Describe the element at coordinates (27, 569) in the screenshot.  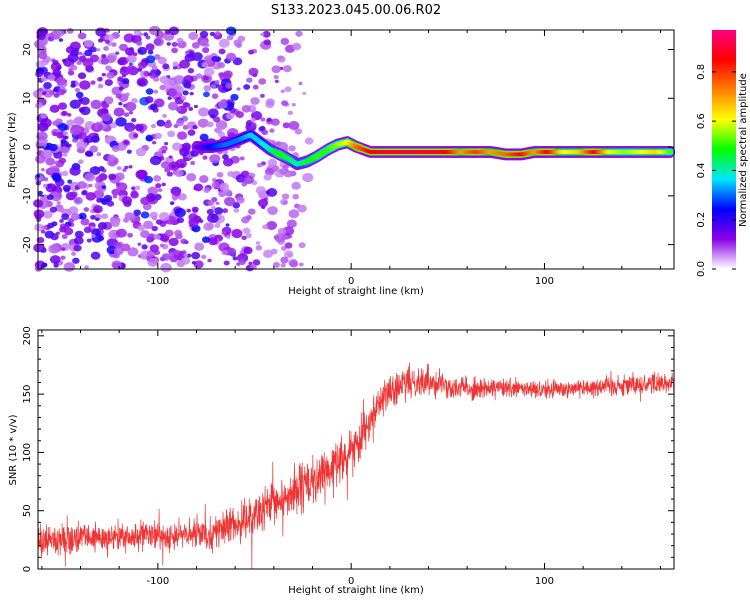
I see `y-tick-label: 0` at that location.